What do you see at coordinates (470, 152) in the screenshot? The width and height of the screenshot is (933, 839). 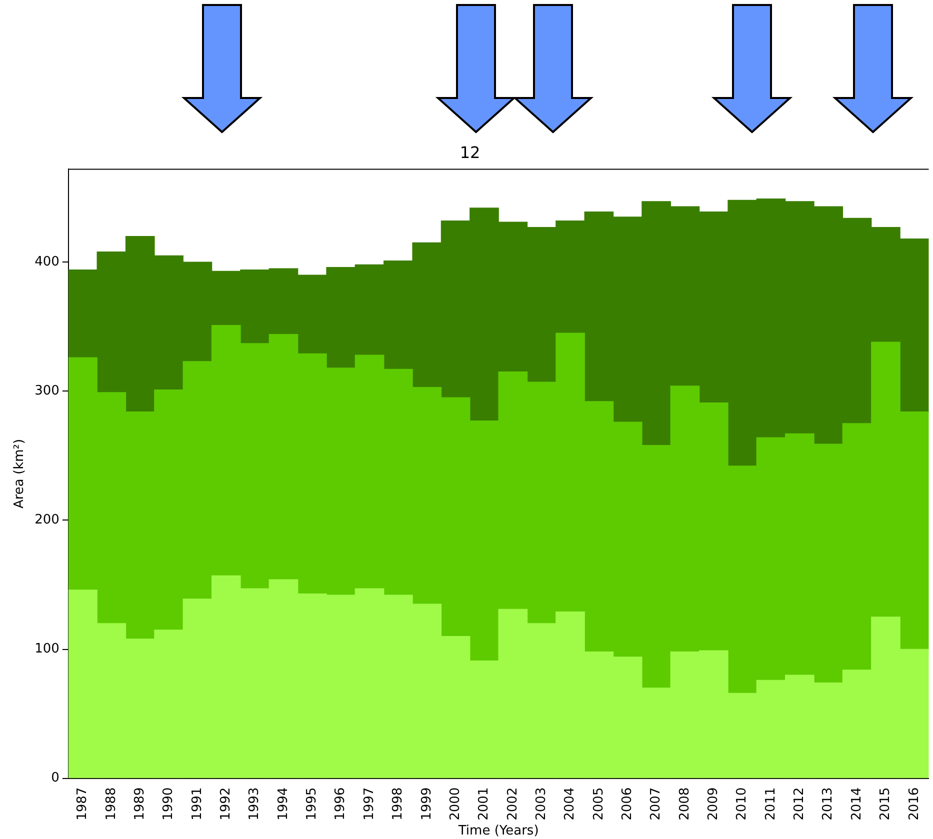 I see `chart-title: 12` at bounding box center [470, 152].